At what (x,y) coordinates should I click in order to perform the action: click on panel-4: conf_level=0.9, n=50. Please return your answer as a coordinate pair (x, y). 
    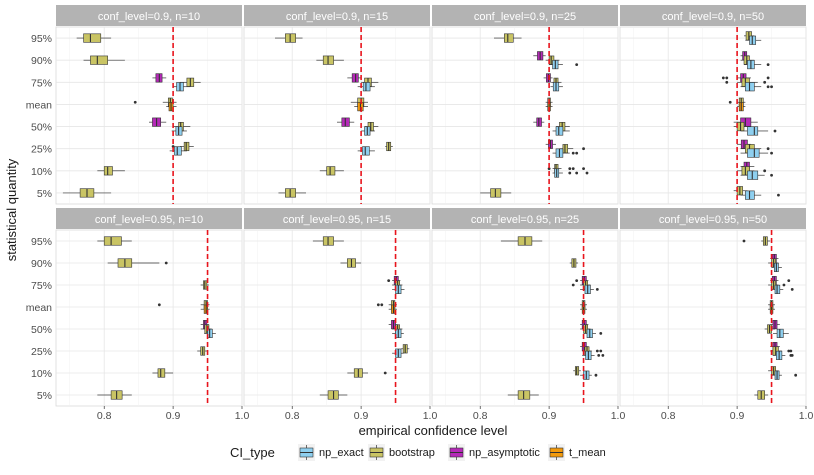
    Looking at the image, I should click on (713, 105).